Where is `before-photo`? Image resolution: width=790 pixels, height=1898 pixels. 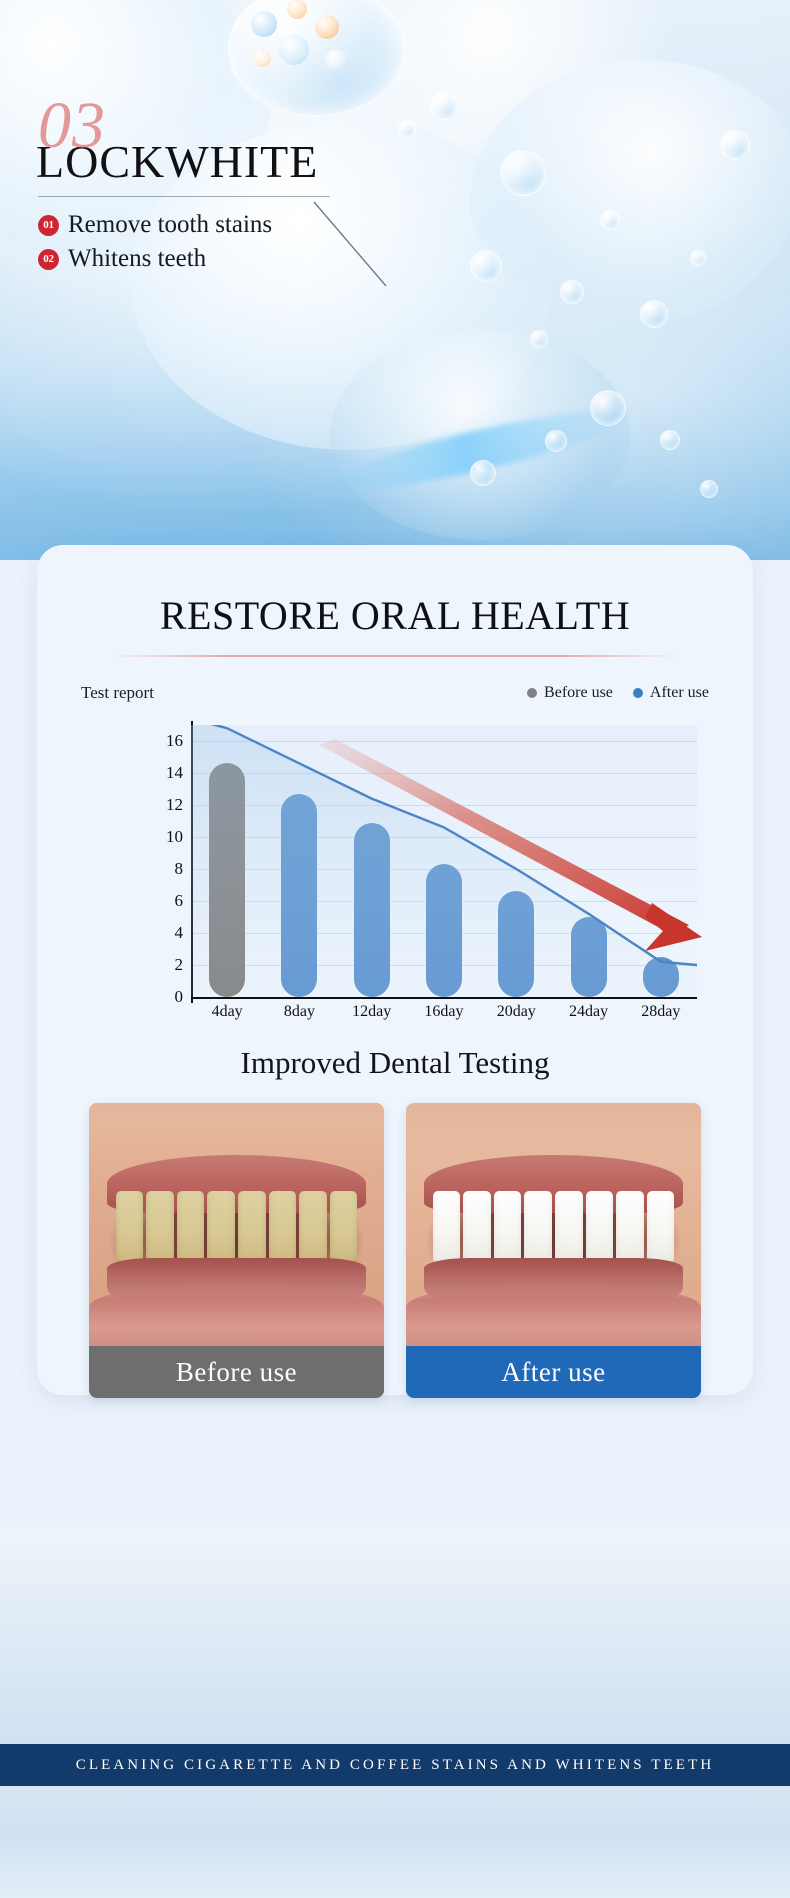 before-photo is located at coordinates (236, 1224).